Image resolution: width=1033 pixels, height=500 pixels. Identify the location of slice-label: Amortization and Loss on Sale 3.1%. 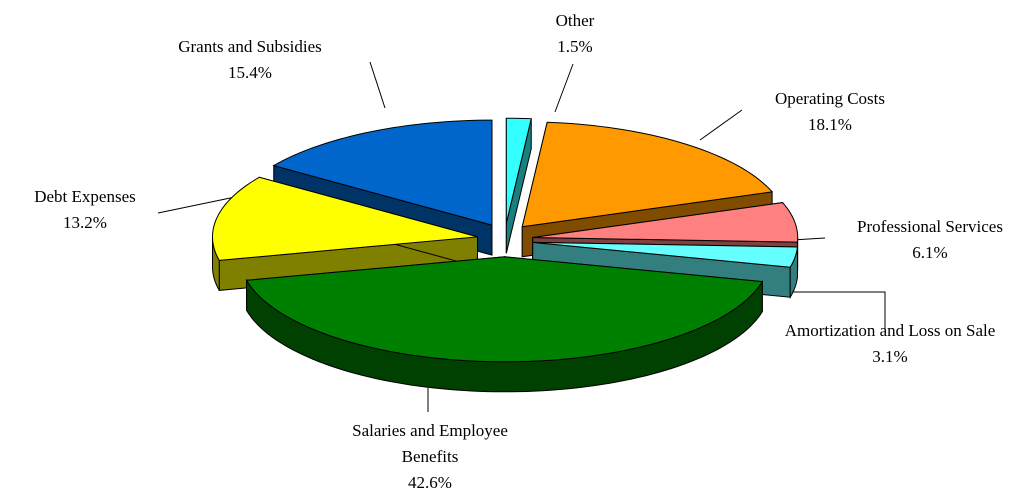
(890, 344).